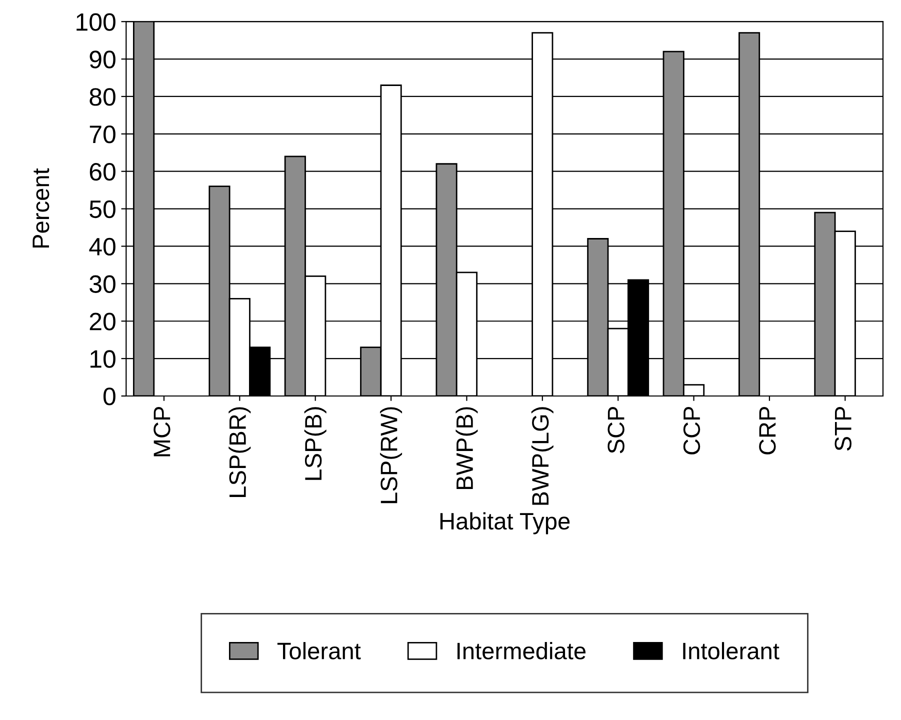  I want to click on x-tick-label: LSP(RW), so click(391, 455).